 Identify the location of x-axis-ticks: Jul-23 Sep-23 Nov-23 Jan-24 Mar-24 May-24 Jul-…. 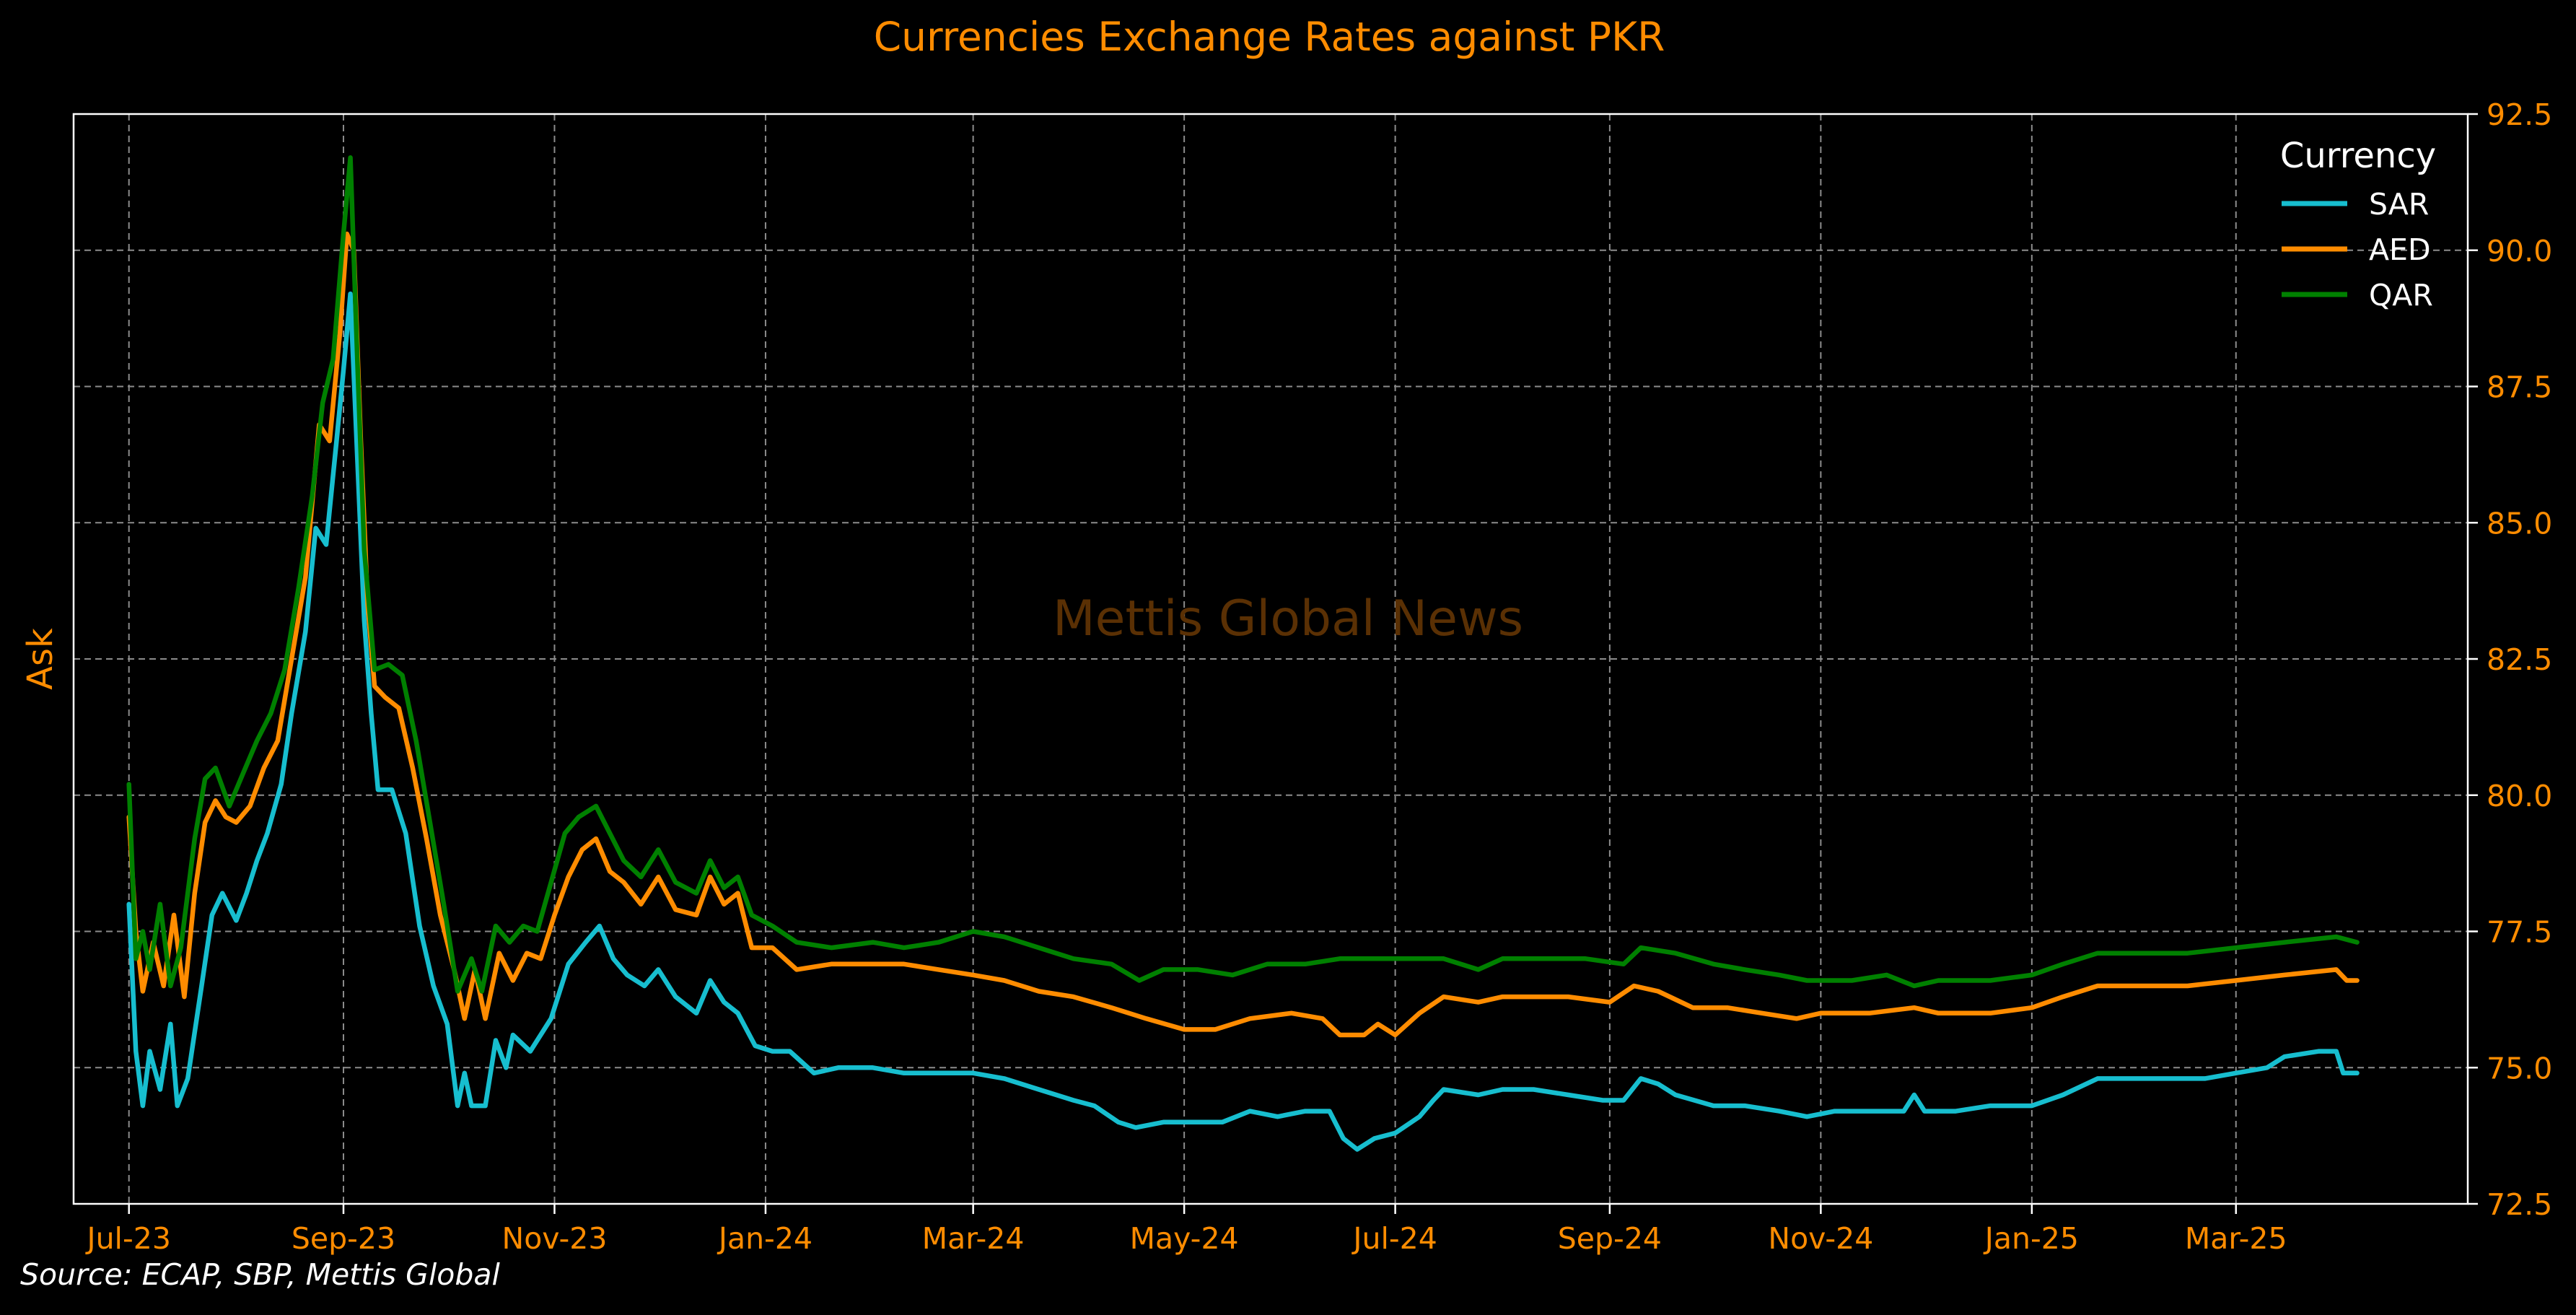
(1185, 1230).